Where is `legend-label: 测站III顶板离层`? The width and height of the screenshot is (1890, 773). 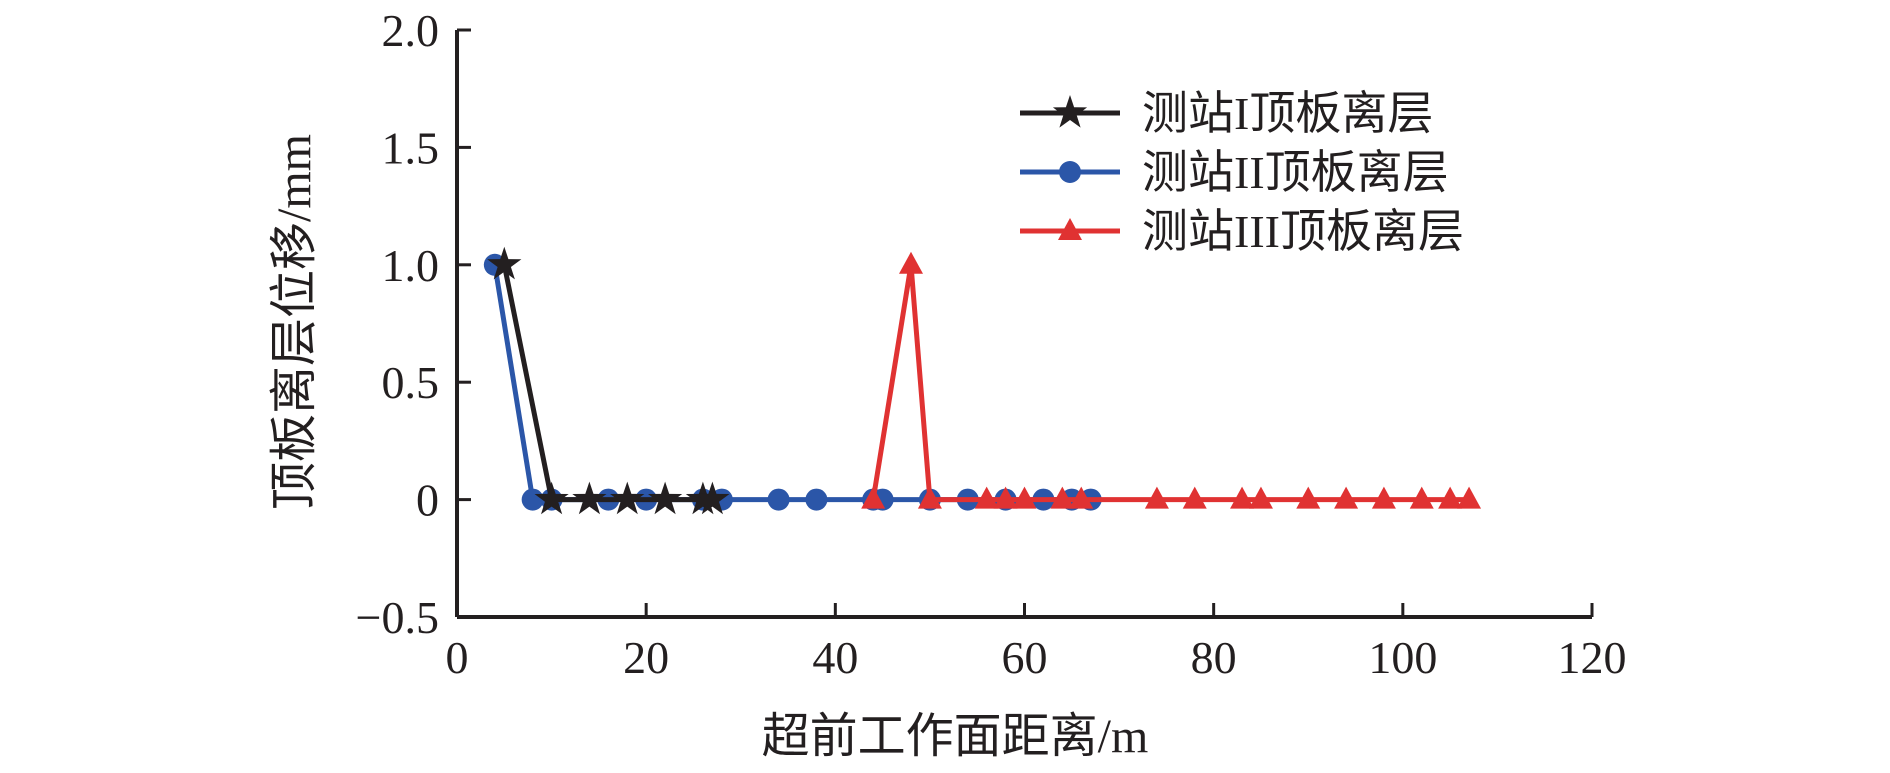
legend-label: 测站III顶板离层 is located at coordinates (1303, 231).